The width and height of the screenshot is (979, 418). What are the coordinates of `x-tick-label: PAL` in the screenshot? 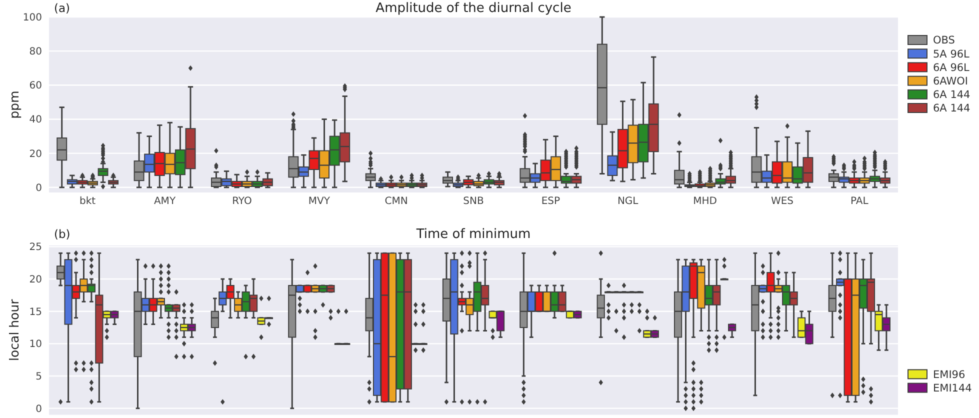 It's located at (859, 201).